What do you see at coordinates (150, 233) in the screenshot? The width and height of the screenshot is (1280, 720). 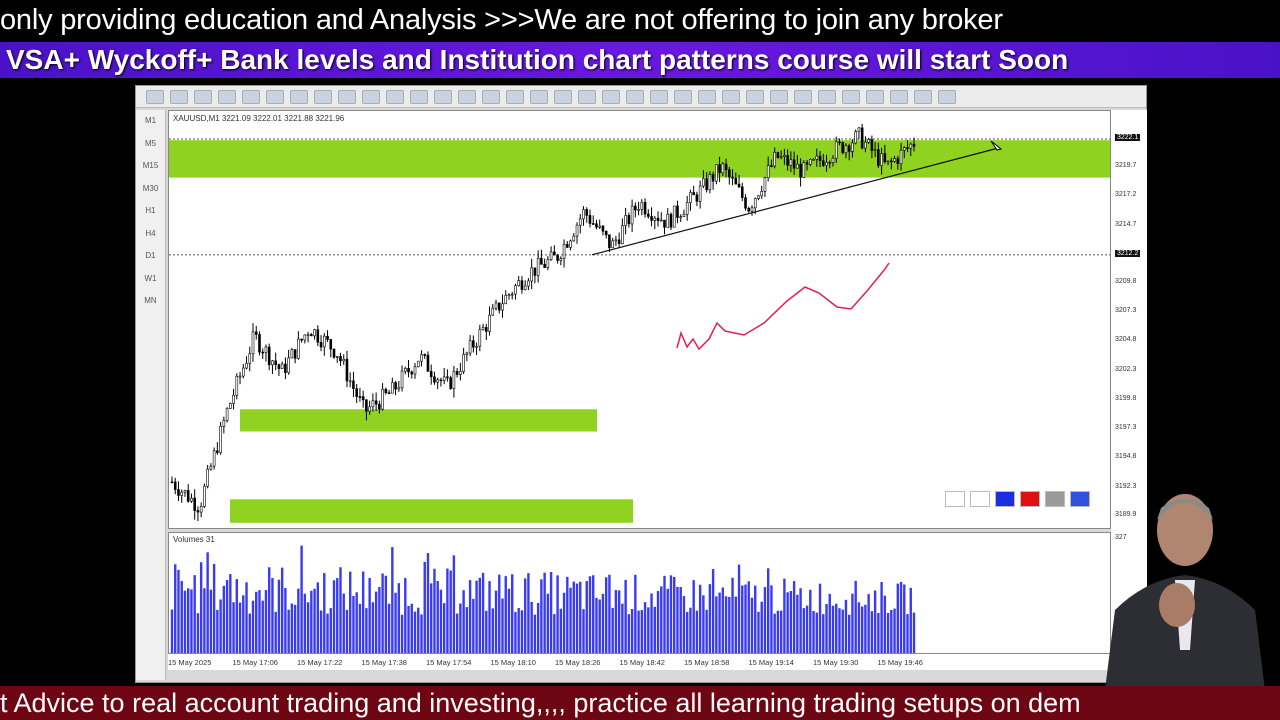 I see `timeframe-h4: H4` at bounding box center [150, 233].